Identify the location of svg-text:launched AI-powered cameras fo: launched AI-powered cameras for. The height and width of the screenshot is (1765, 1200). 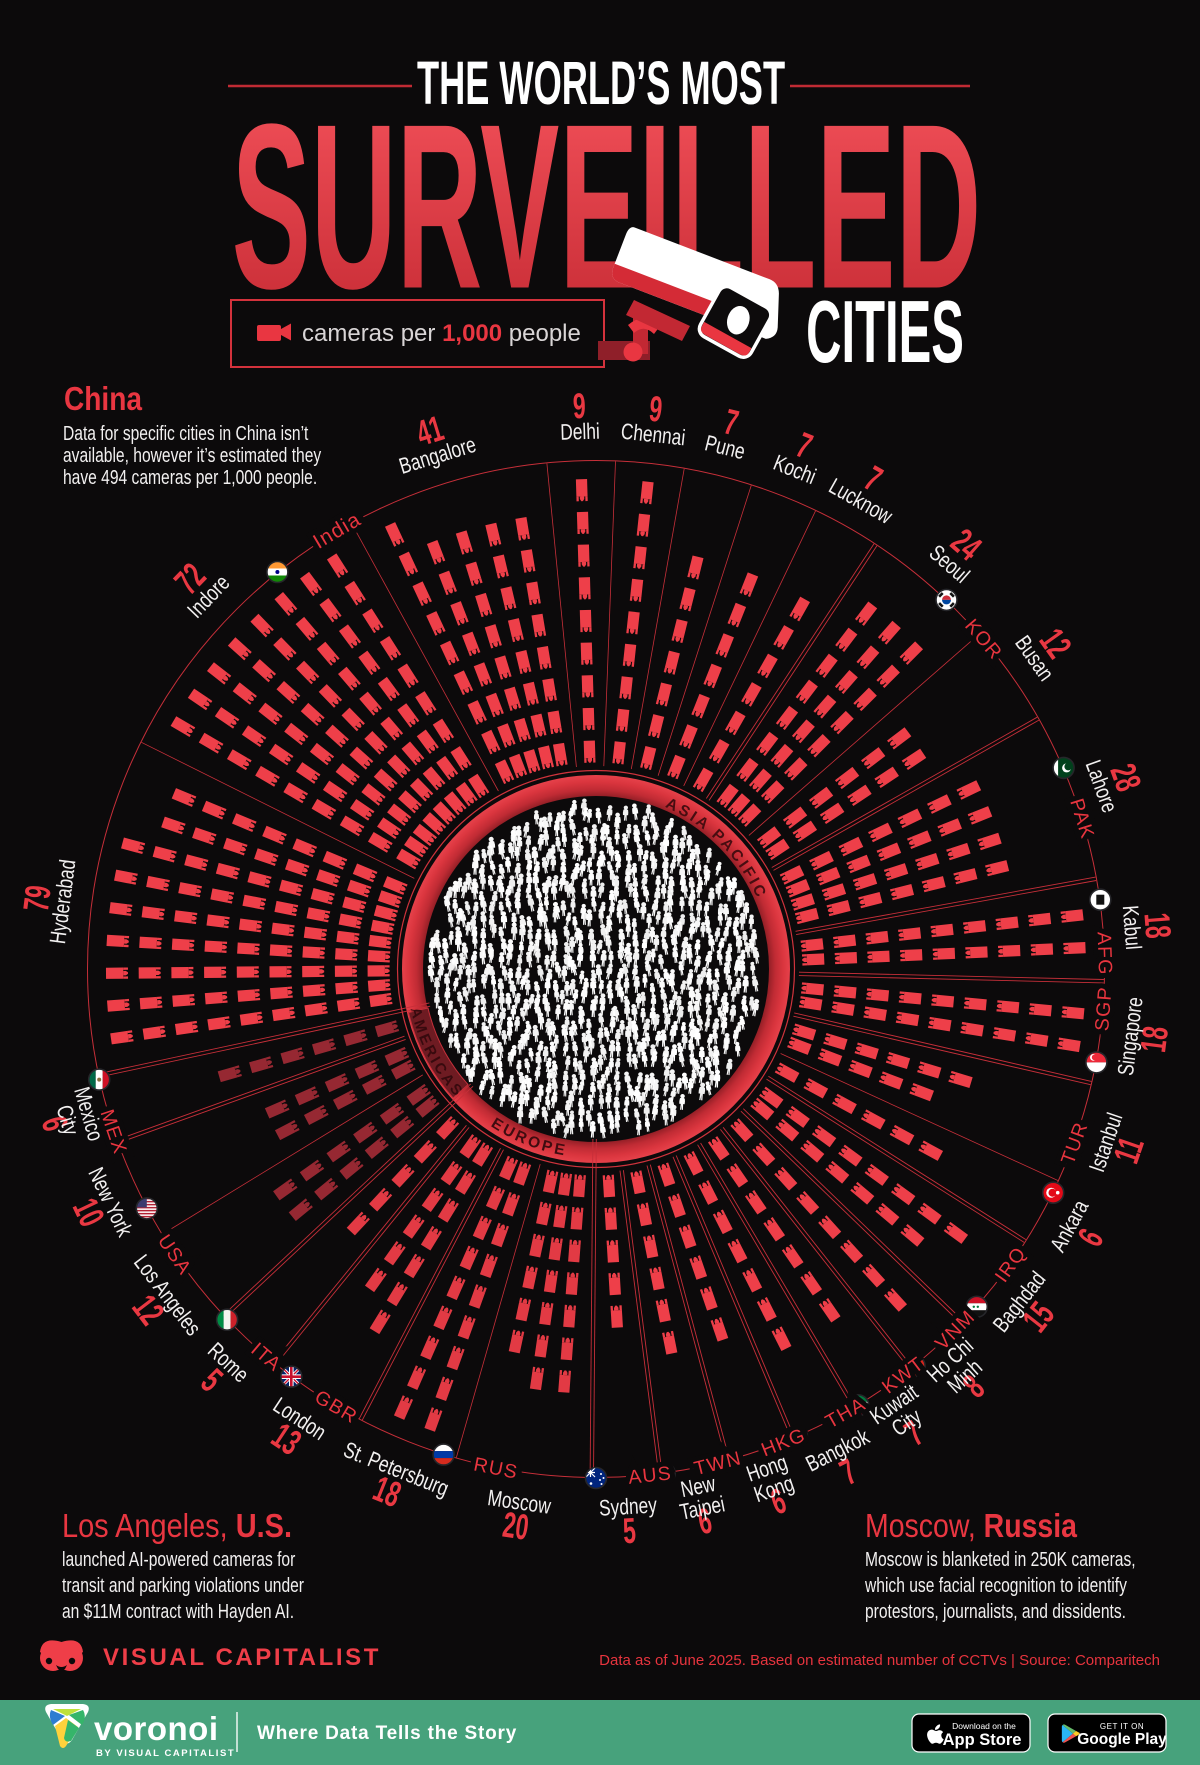
(179, 1560).